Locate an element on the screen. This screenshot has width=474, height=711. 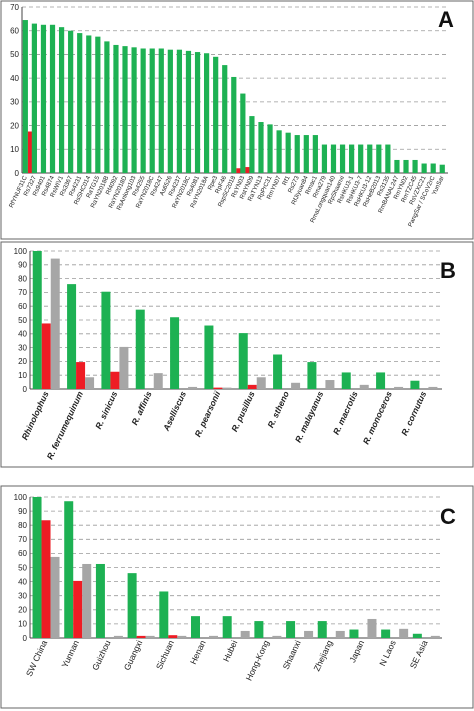
x-tick-label: R. affinis is located at coordinates (141, 407).